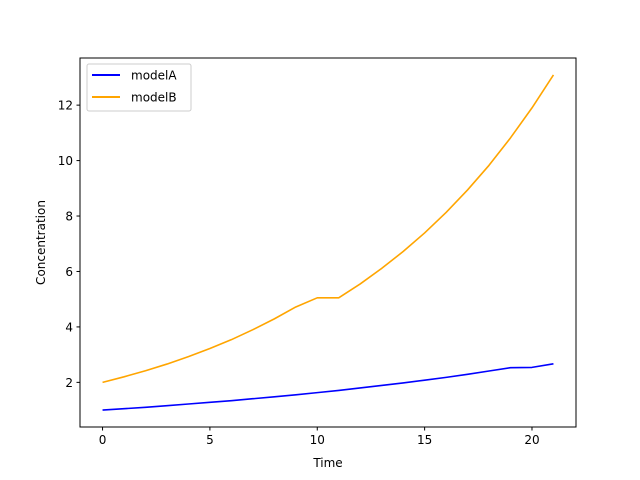 The width and height of the screenshot is (640, 480). Describe the element at coordinates (69, 272) in the screenshot. I see `y-tick-label: 6` at that location.